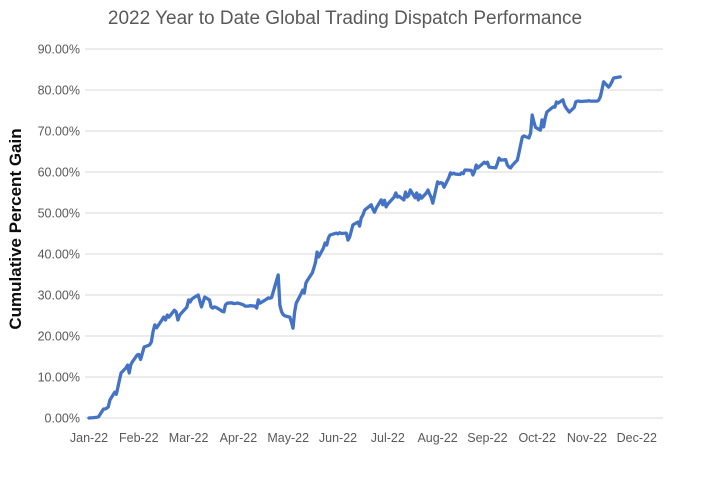 The image size is (705, 478). I want to click on x-tick-label: Apr-22, so click(239, 438).